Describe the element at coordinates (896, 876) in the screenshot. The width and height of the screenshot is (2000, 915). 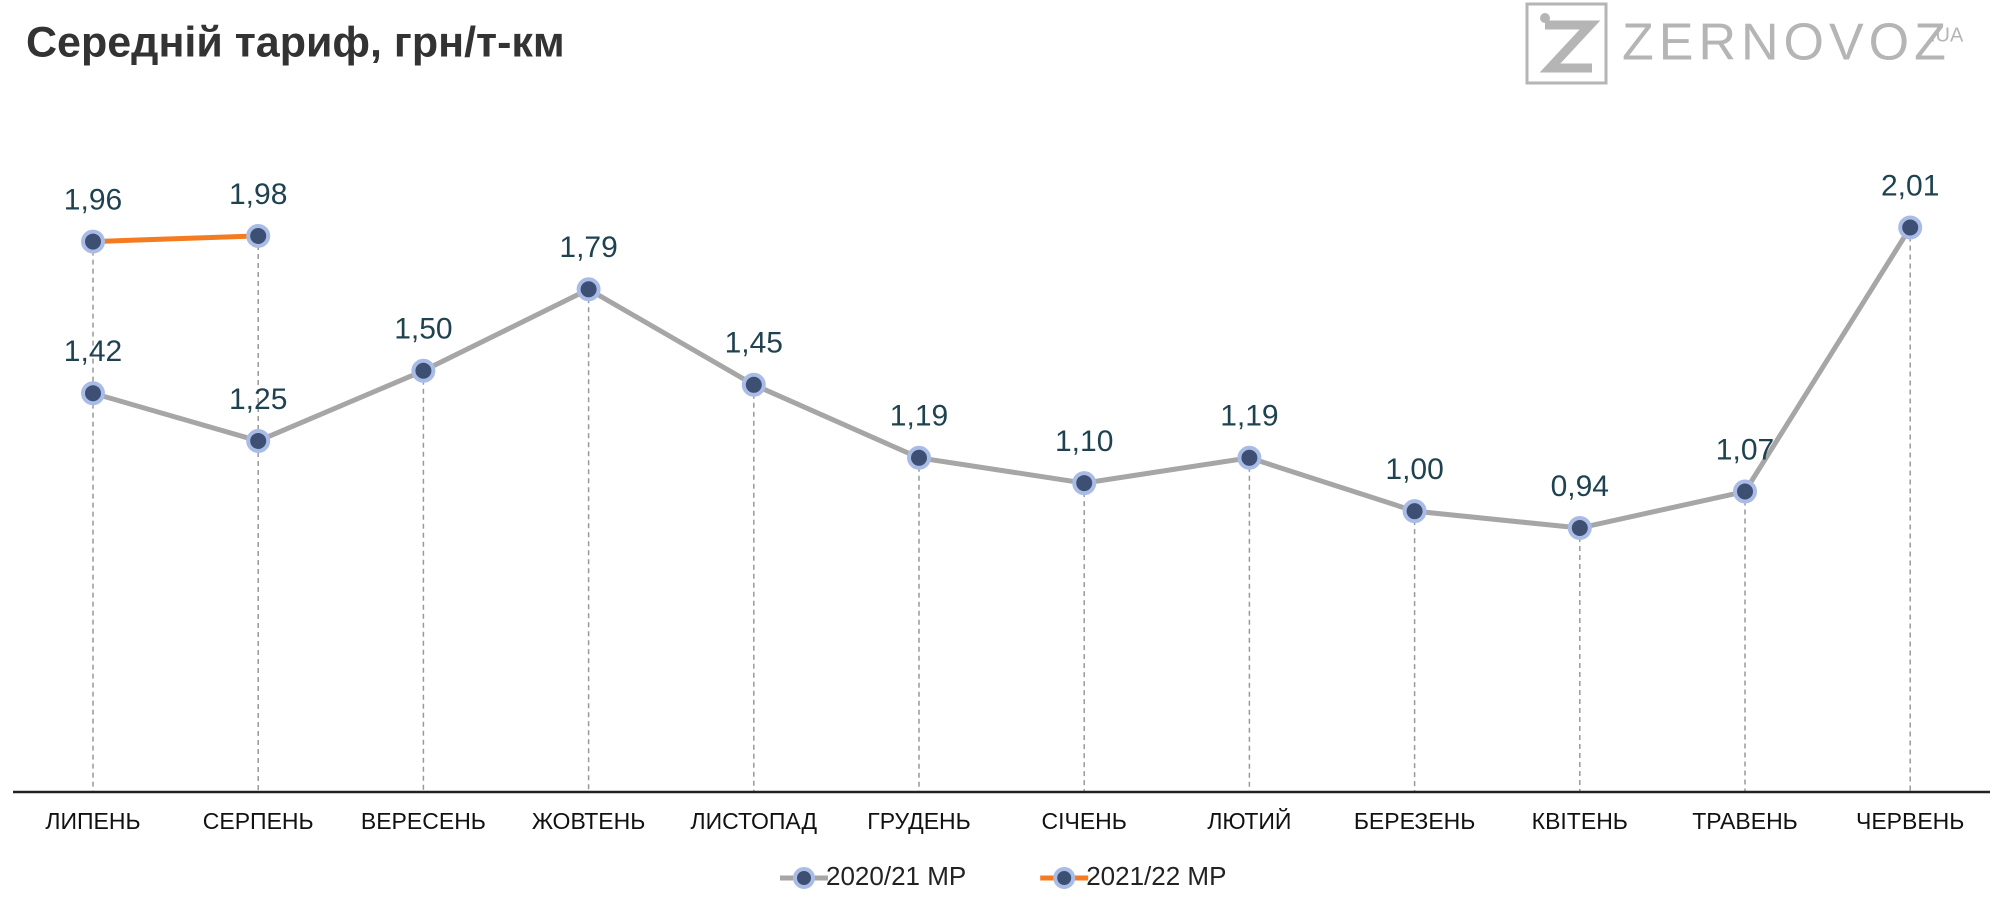
I see `legend-label: 2020/21 МР` at that location.